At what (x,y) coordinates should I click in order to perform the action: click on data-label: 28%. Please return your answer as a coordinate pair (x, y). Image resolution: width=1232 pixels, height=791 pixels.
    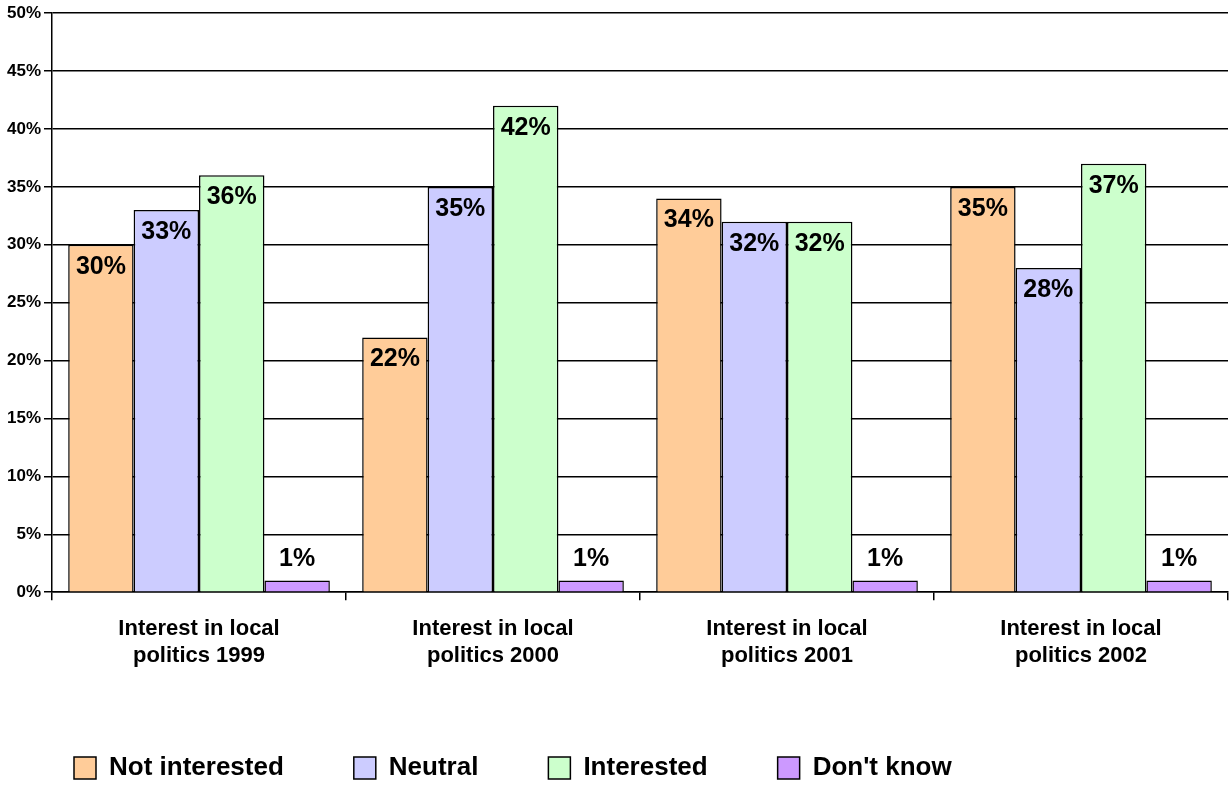
    Looking at the image, I should click on (1048, 287).